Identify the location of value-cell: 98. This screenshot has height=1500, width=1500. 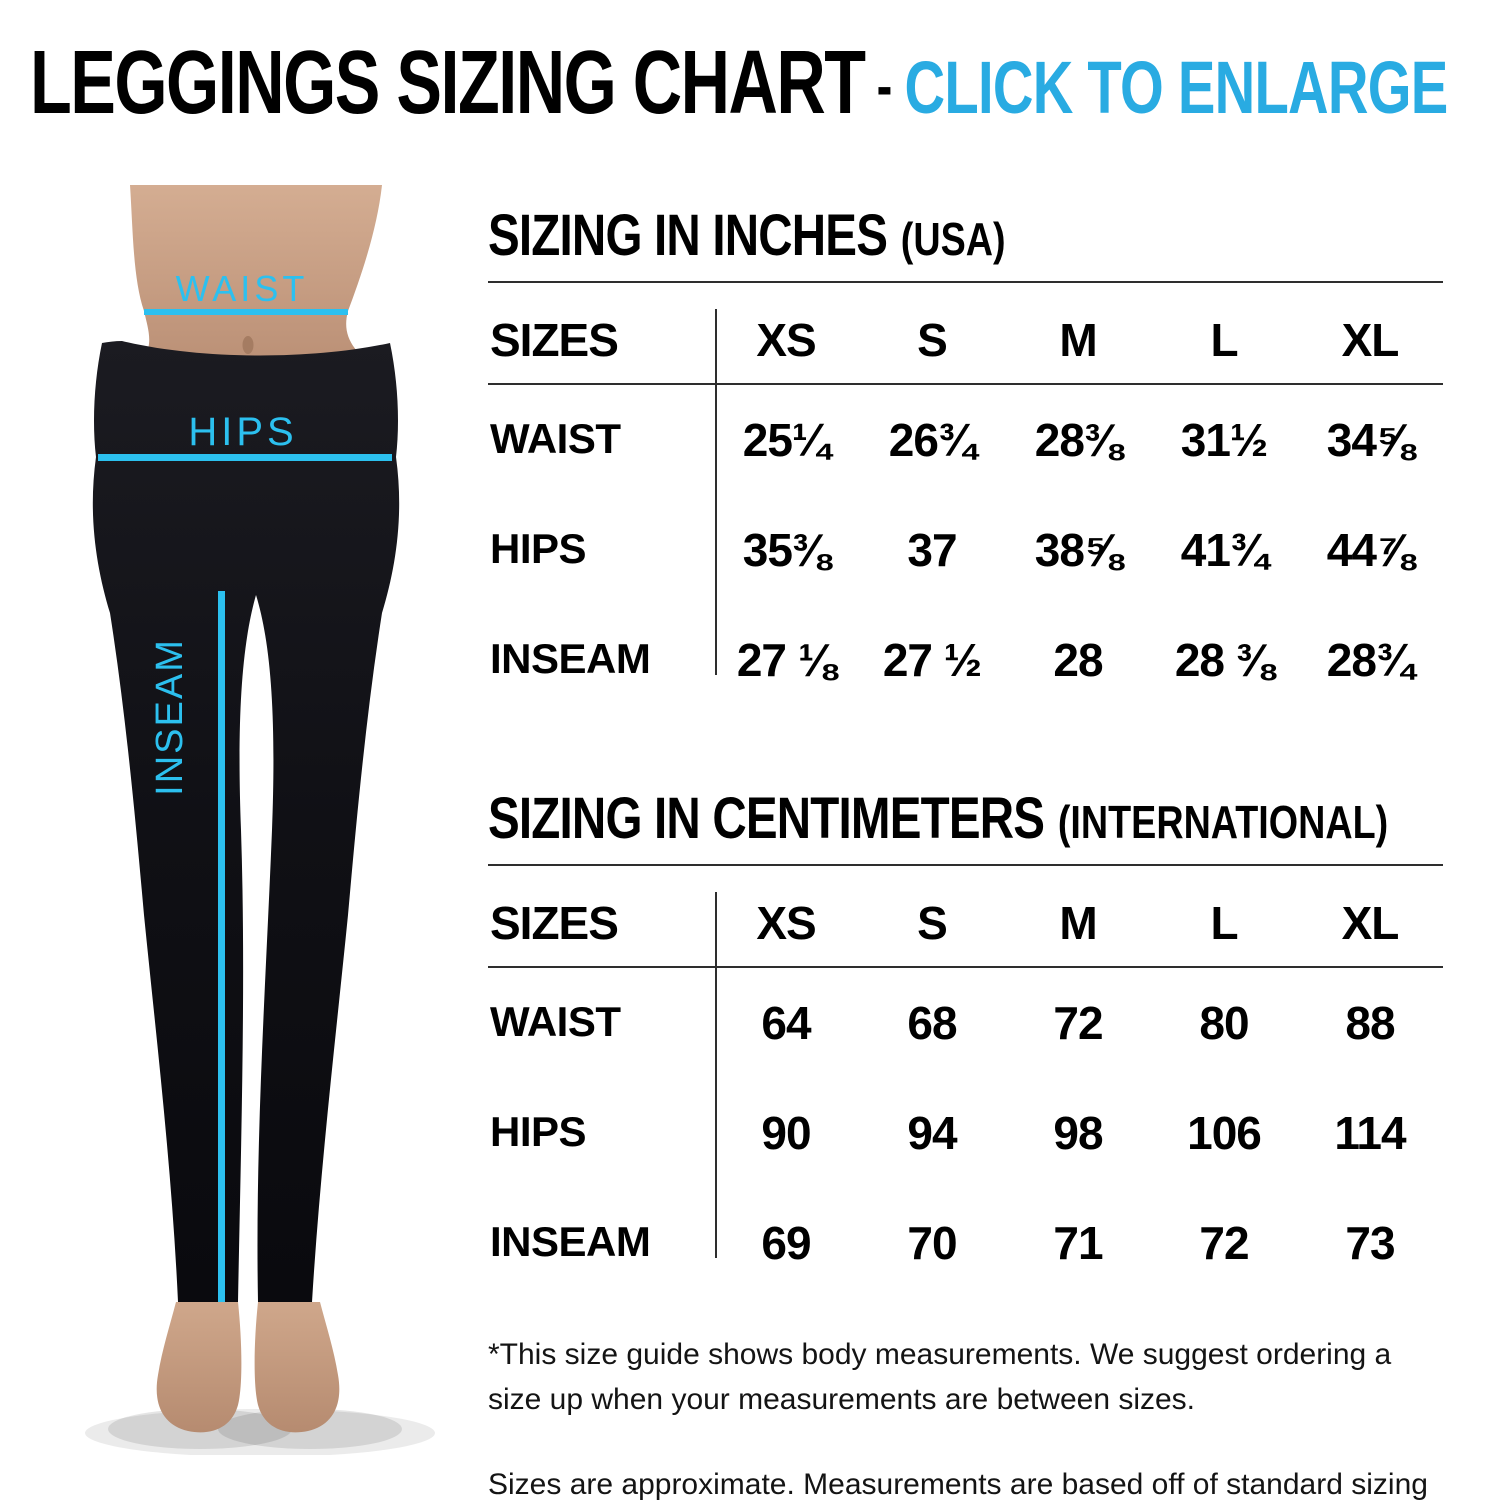
(1078, 1132).